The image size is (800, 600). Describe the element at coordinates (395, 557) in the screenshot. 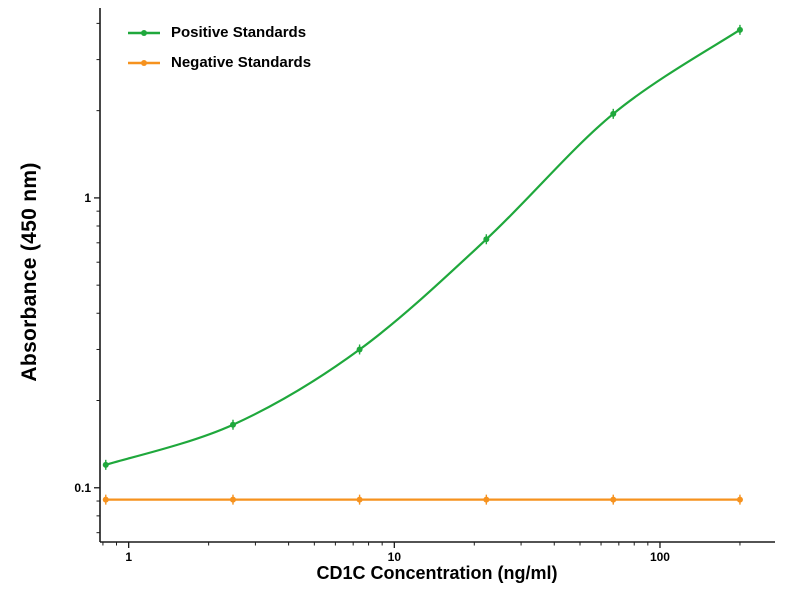

I see `x-tick-label: 10` at that location.